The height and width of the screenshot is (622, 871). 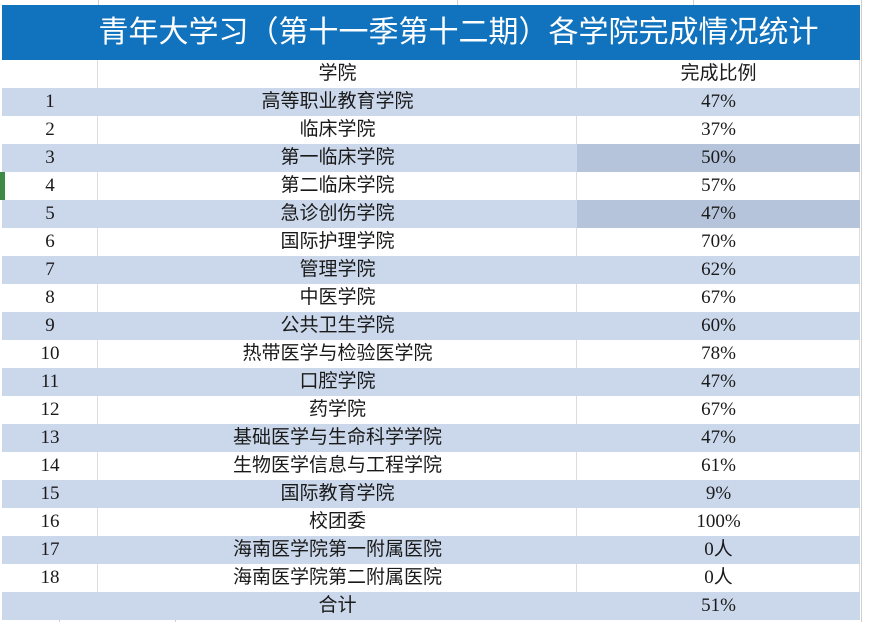 What do you see at coordinates (337, 130) in the screenshot?
I see `college-cell: 临床学院` at bounding box center [337, 130].